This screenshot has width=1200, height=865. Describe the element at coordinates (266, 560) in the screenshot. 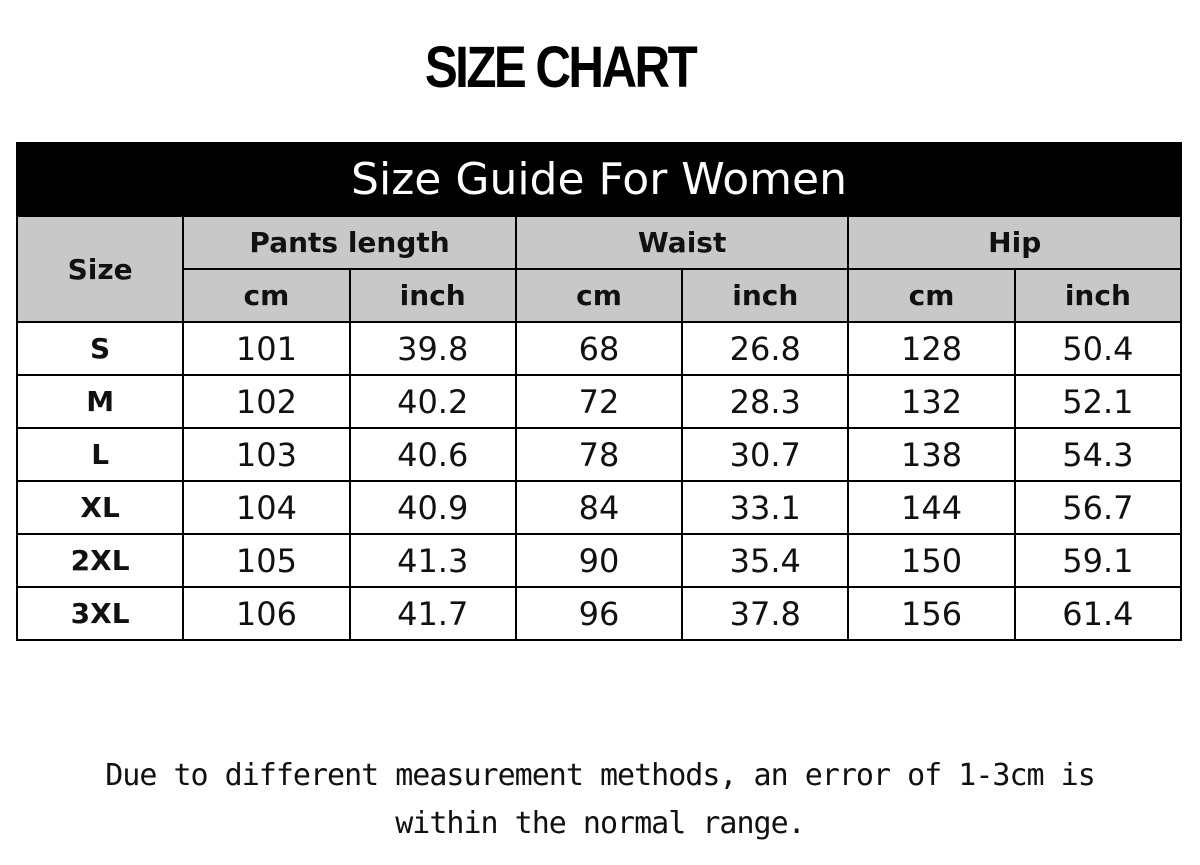

I see `value-cell: 105` at that location.